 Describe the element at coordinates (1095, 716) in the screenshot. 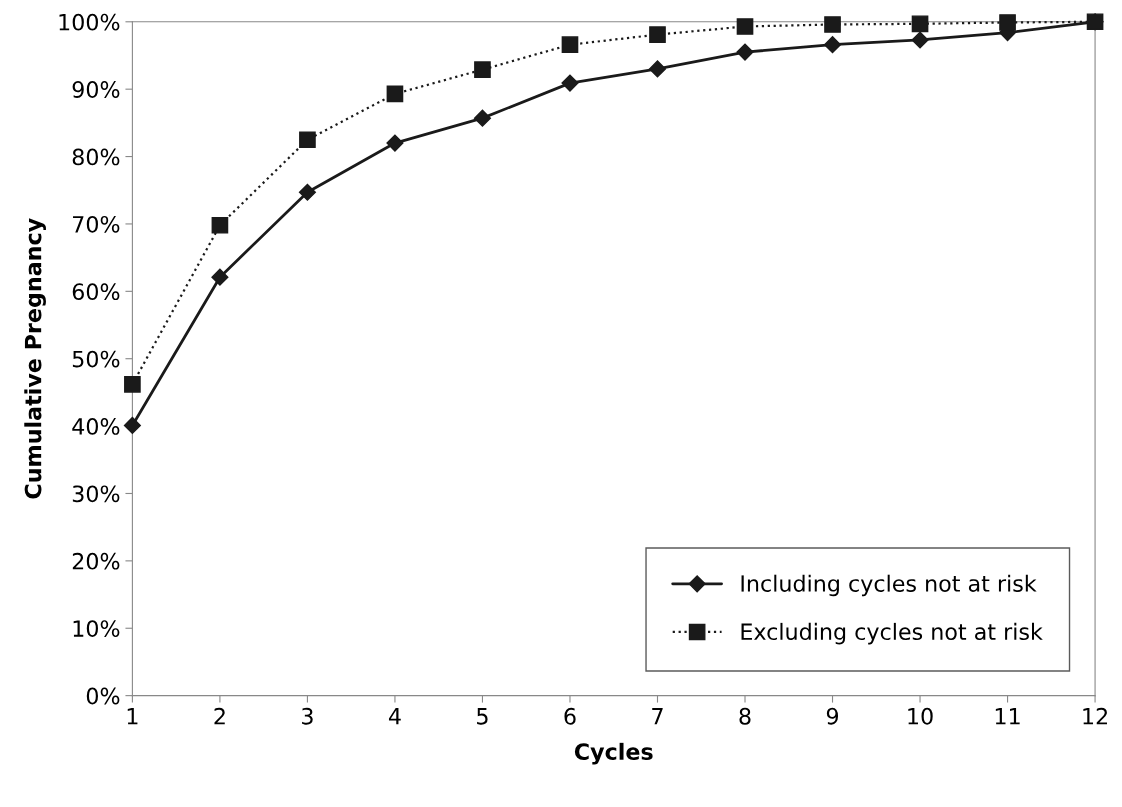

I see `x-tick-label: 12` at that location.